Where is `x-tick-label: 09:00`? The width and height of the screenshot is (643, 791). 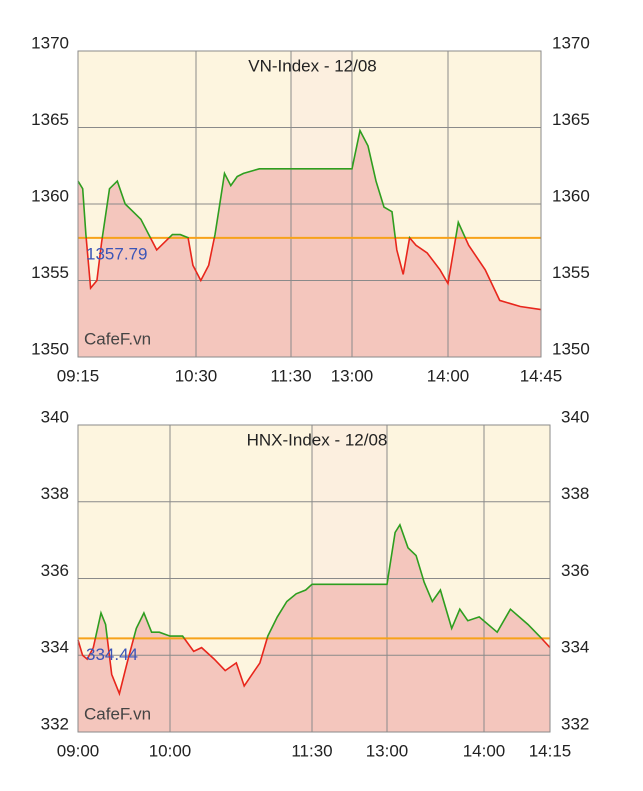 x-tick-label: 09:00 is located at coordinates (78, 750).